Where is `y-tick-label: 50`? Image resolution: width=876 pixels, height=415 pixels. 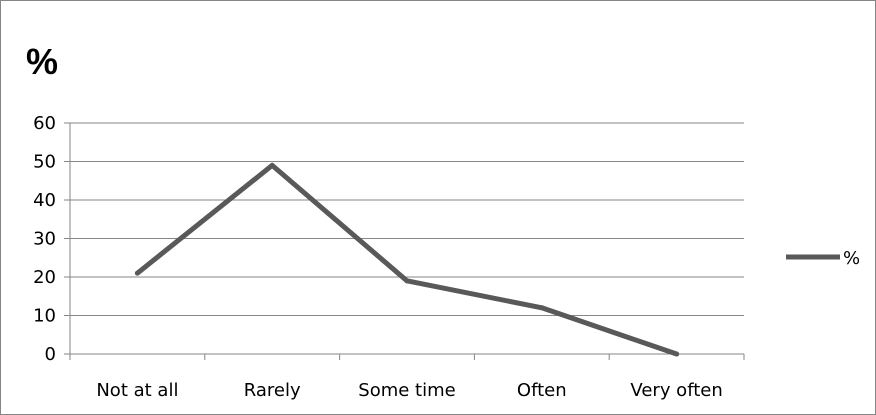
y-tick-label: 50 is located at coordinates (44, 162).